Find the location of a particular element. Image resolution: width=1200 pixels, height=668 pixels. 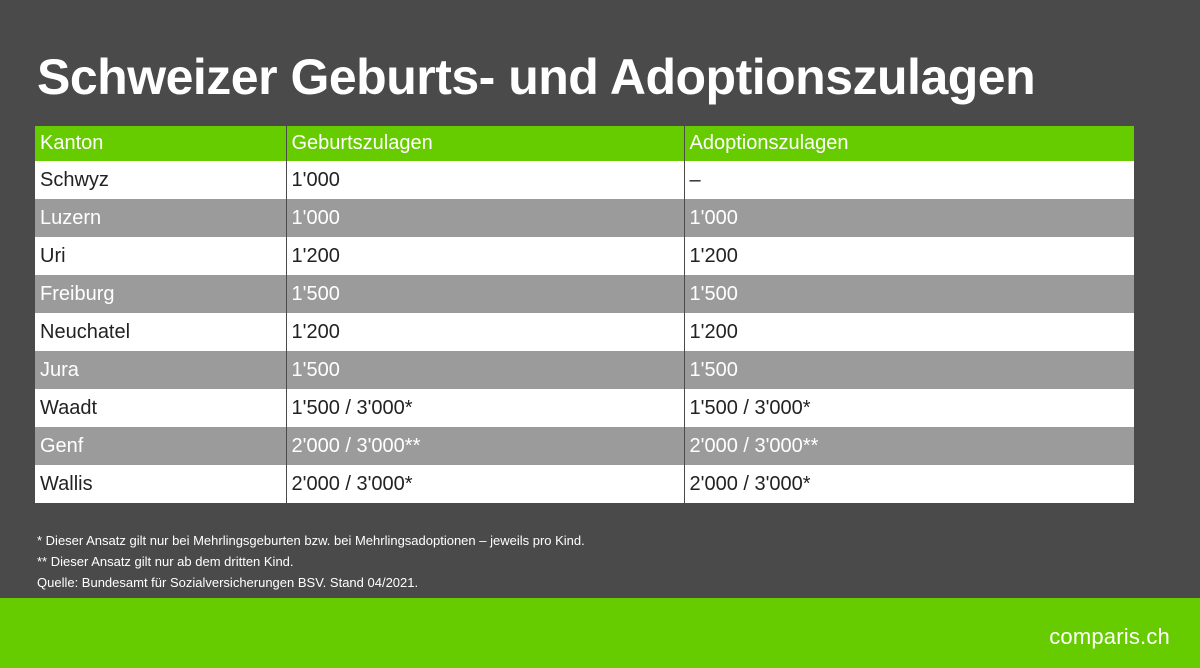

cell-kanton: Neuchatel is located at coordinates (160, 332).